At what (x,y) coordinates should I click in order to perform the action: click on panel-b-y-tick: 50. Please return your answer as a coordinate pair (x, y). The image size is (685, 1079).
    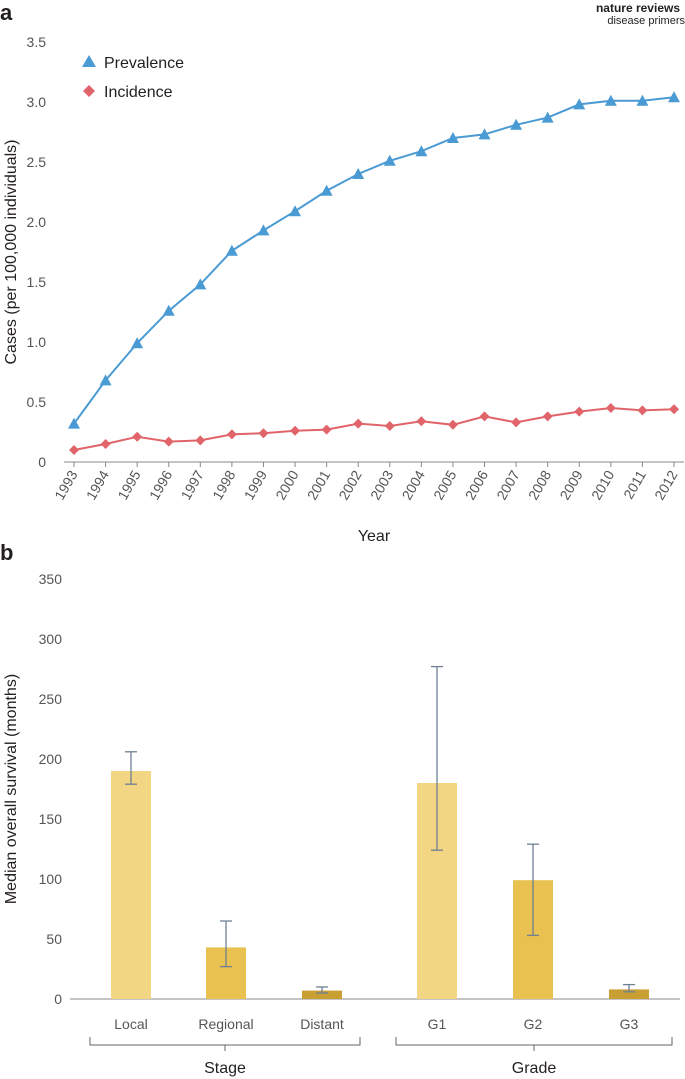
    Looking at the image, I should click on (54, 939).